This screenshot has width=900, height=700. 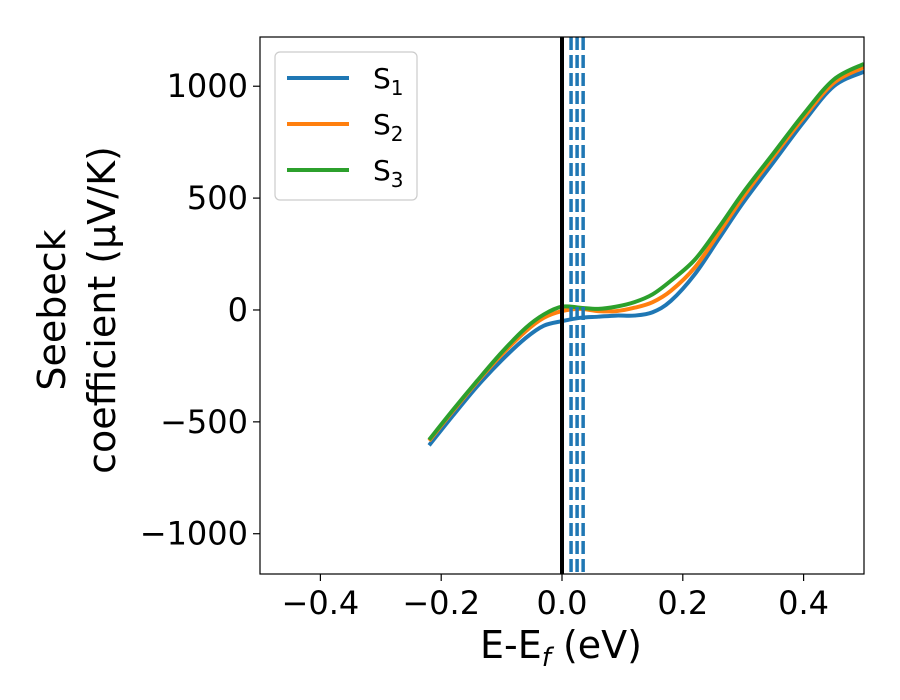 What do you see at coordinates (388, 127) in the screenshot?
I see `legend-label-s2: S2` at bounding box center [388, 127].